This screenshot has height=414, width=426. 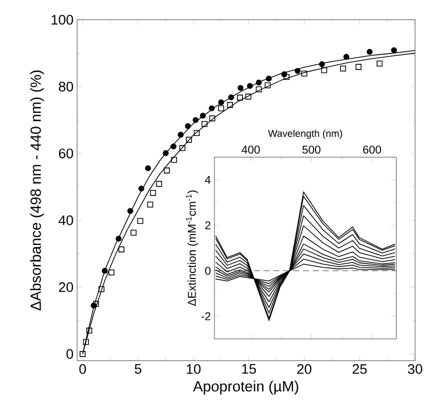 I want to click on x-tick-label: 15, so click(x=249, y=369).